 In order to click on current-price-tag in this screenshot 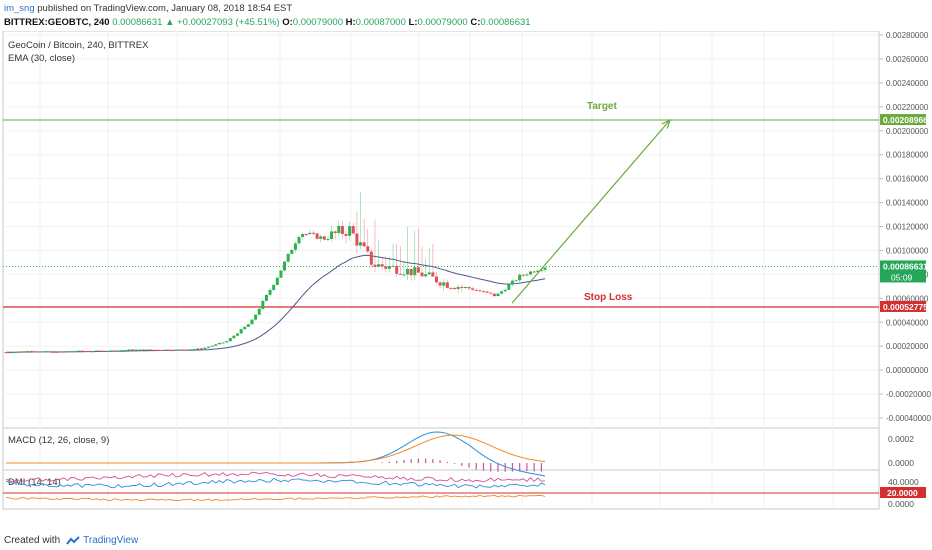, I will do `click(903, 271)`.